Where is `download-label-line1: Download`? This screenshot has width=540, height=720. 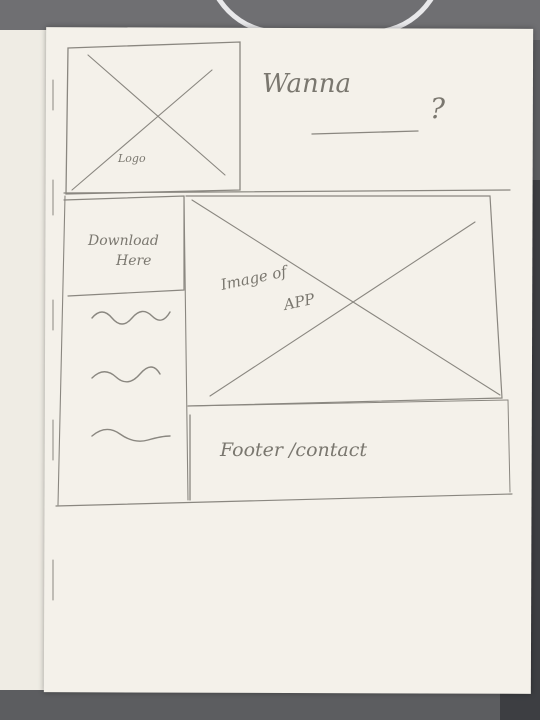
download-label-line1: Download is located at coordinates (123, 241).